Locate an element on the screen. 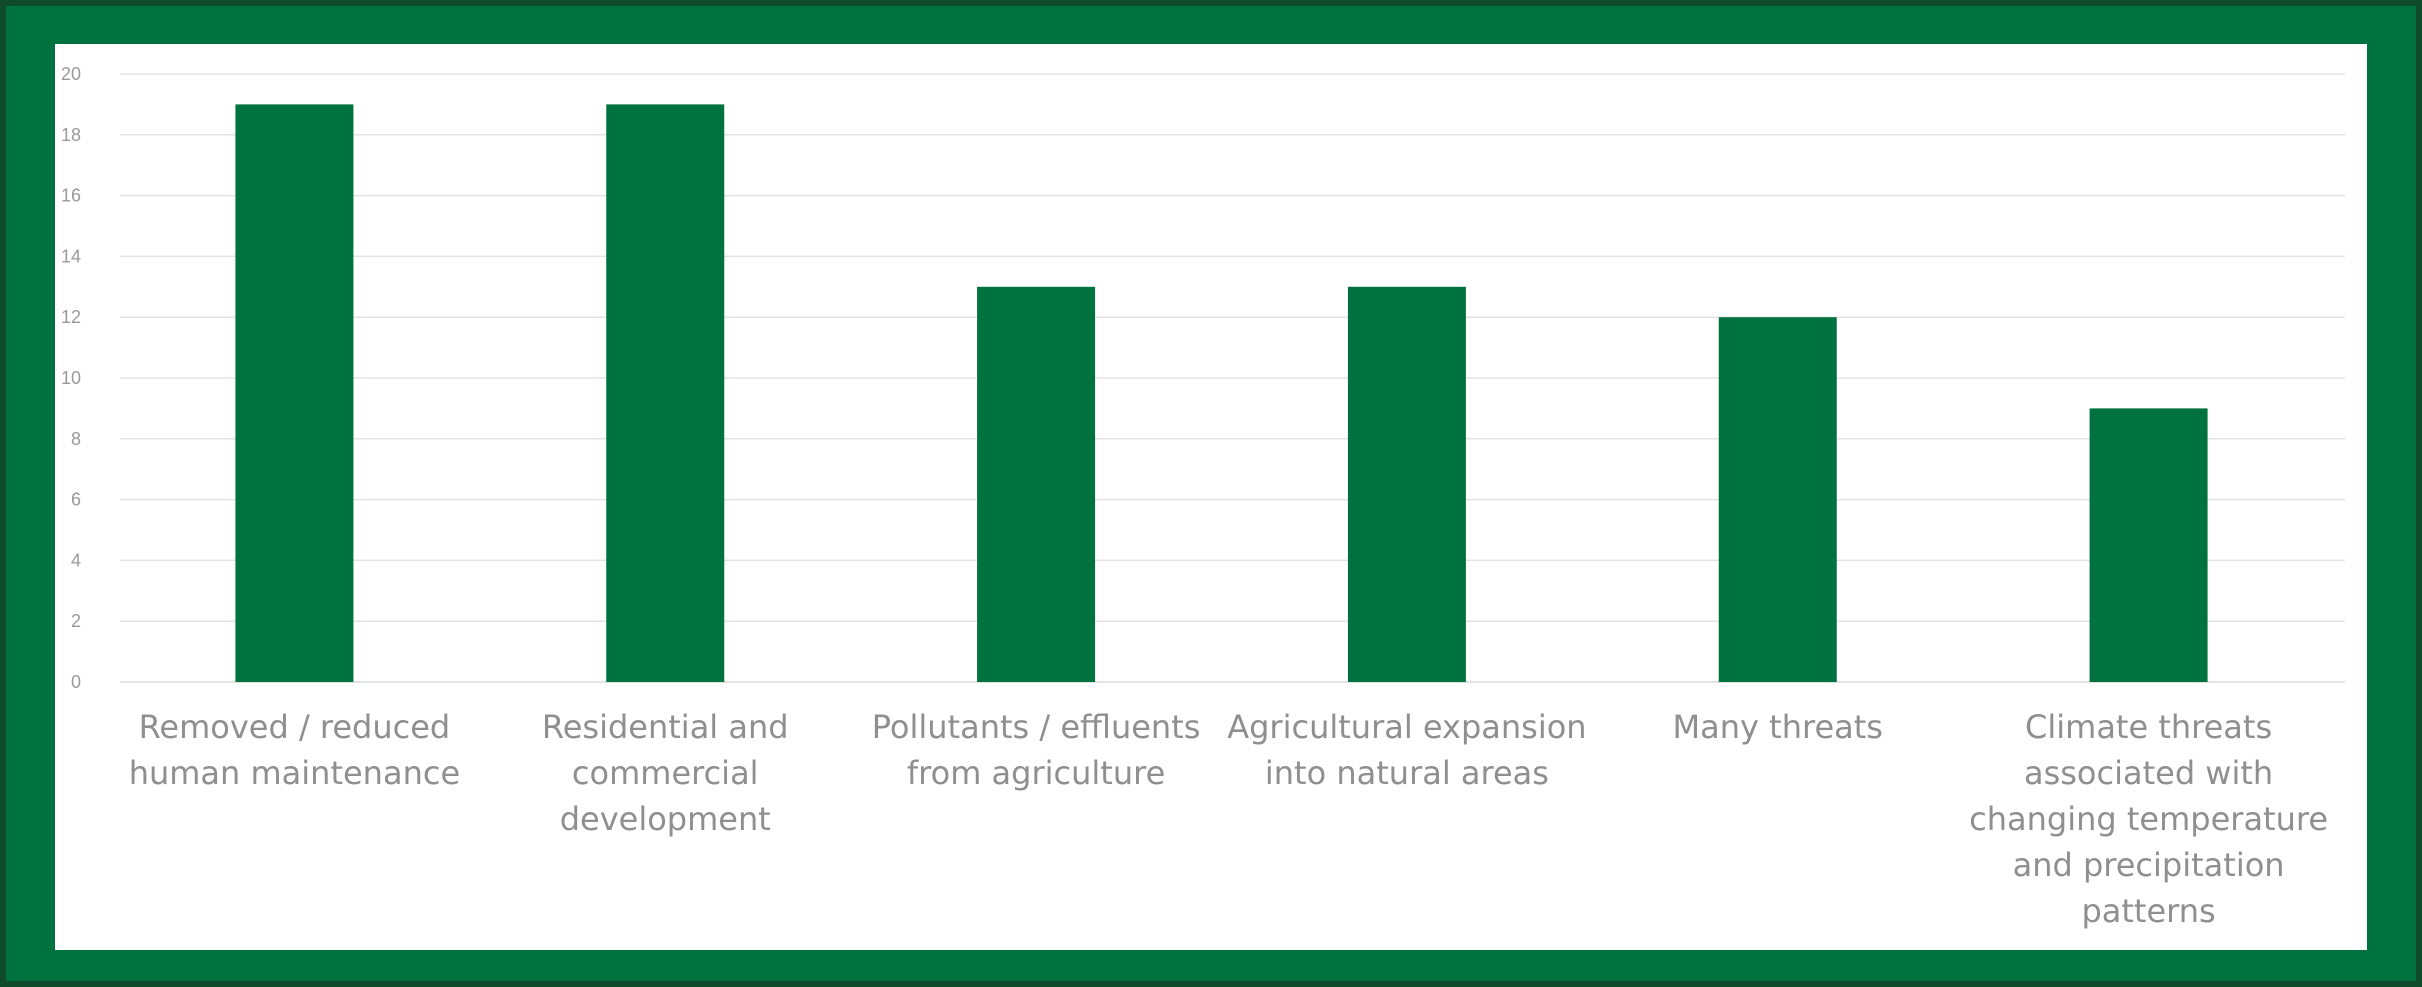 This screenshot has width=2422, height=987. x-tick-label: Many threats is located at coordinates (1777, 727).